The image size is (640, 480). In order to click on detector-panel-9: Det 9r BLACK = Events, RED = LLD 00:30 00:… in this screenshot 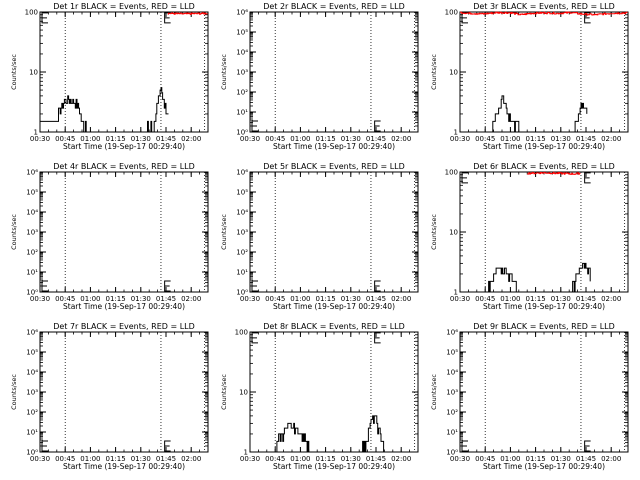, I will do `click(529, 396)`.